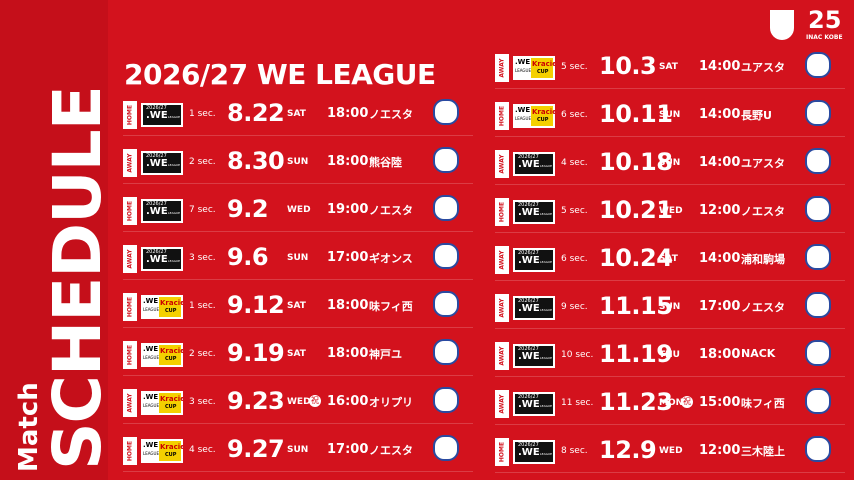 This screenshot has height=480, width=854. I want to click on anniversary: 25, so click(825, 20).